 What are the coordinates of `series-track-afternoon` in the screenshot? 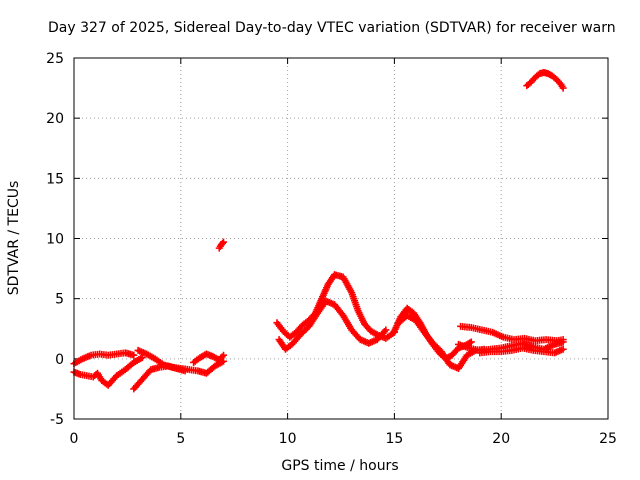 It's located at (432, 333).